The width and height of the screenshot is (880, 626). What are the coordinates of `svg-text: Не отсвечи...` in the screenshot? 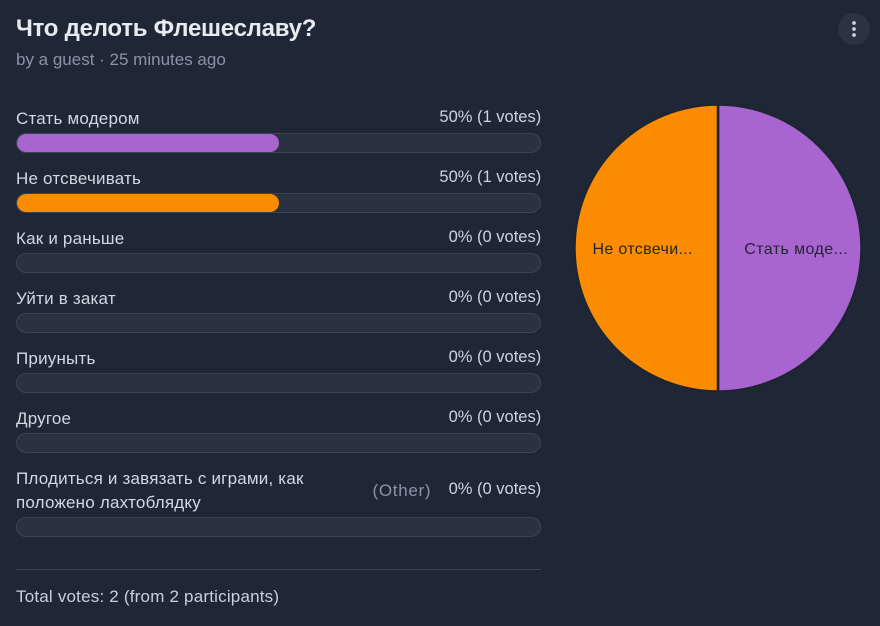 It's located at (642, 249).